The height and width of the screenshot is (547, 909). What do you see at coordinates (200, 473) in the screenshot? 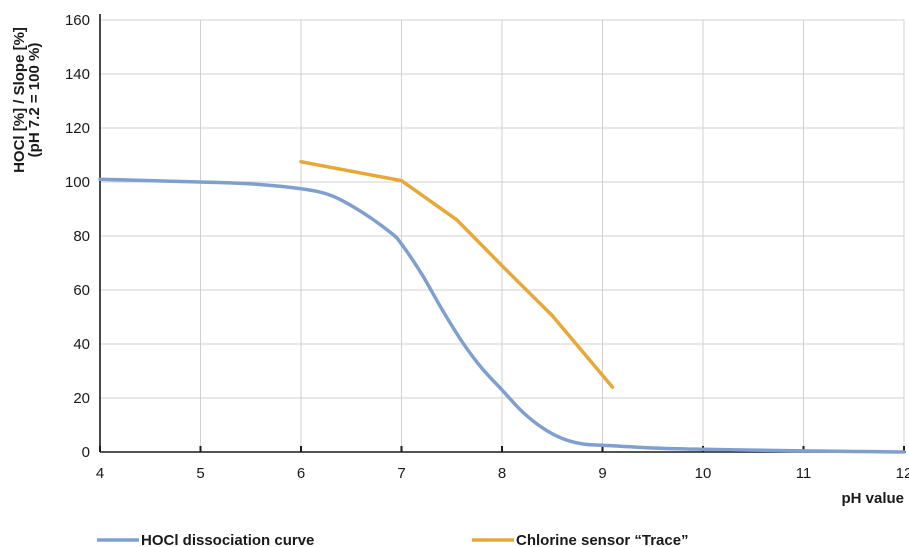
I see `x-tick-label-5: 5` at bounding box center [200, 473].